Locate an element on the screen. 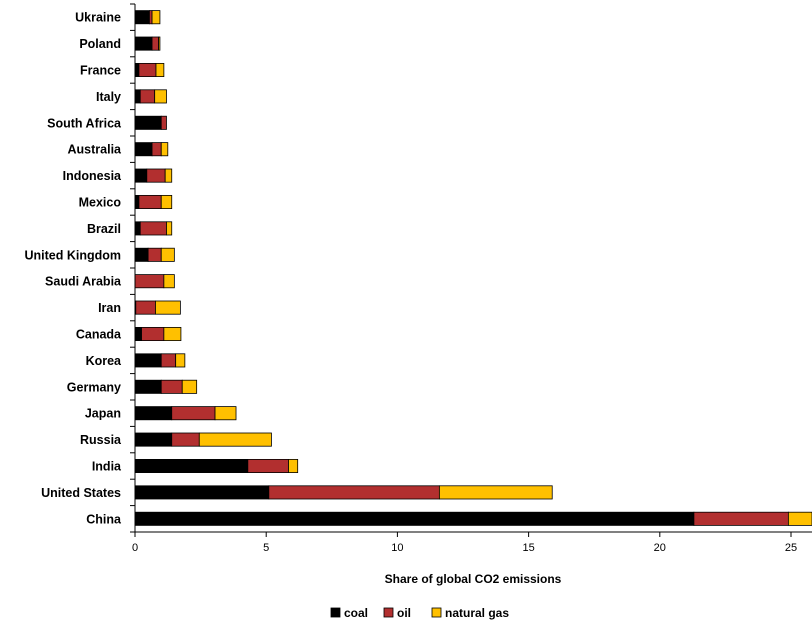 This screenshot has height=628, width=812. x-axis-title: Share of global CO2 emissions is located at coordinates (473, 579).